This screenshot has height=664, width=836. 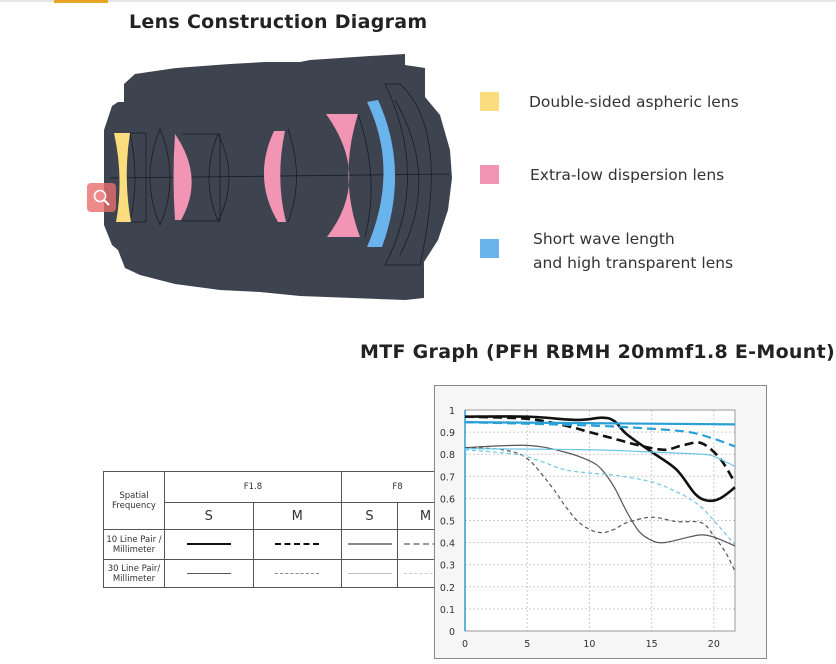 What do you see at coordinates (589, 644) in the screenshot?
I see `x-tick-label: 10` at bounding box center [589, 644].